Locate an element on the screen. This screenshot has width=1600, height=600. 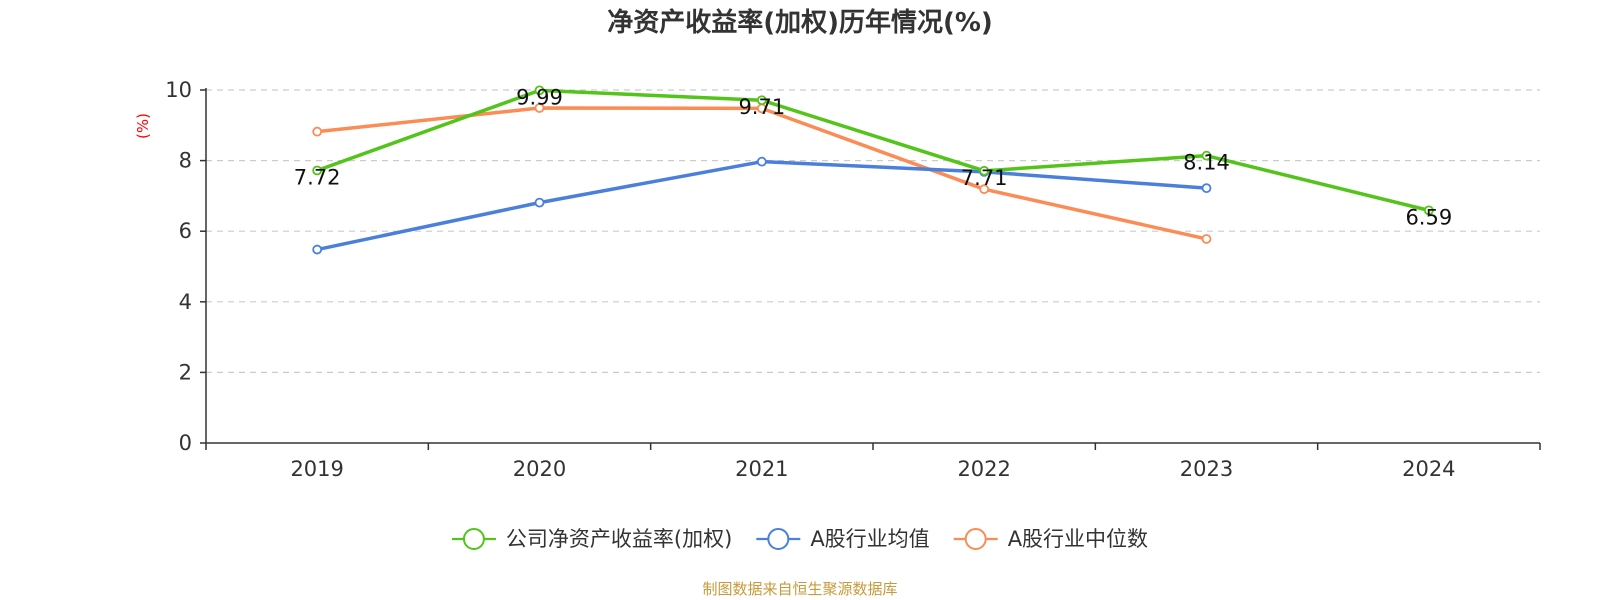
source-note: 制图数据来自恒生聚源数据库 is located at coordinates (799, 589).